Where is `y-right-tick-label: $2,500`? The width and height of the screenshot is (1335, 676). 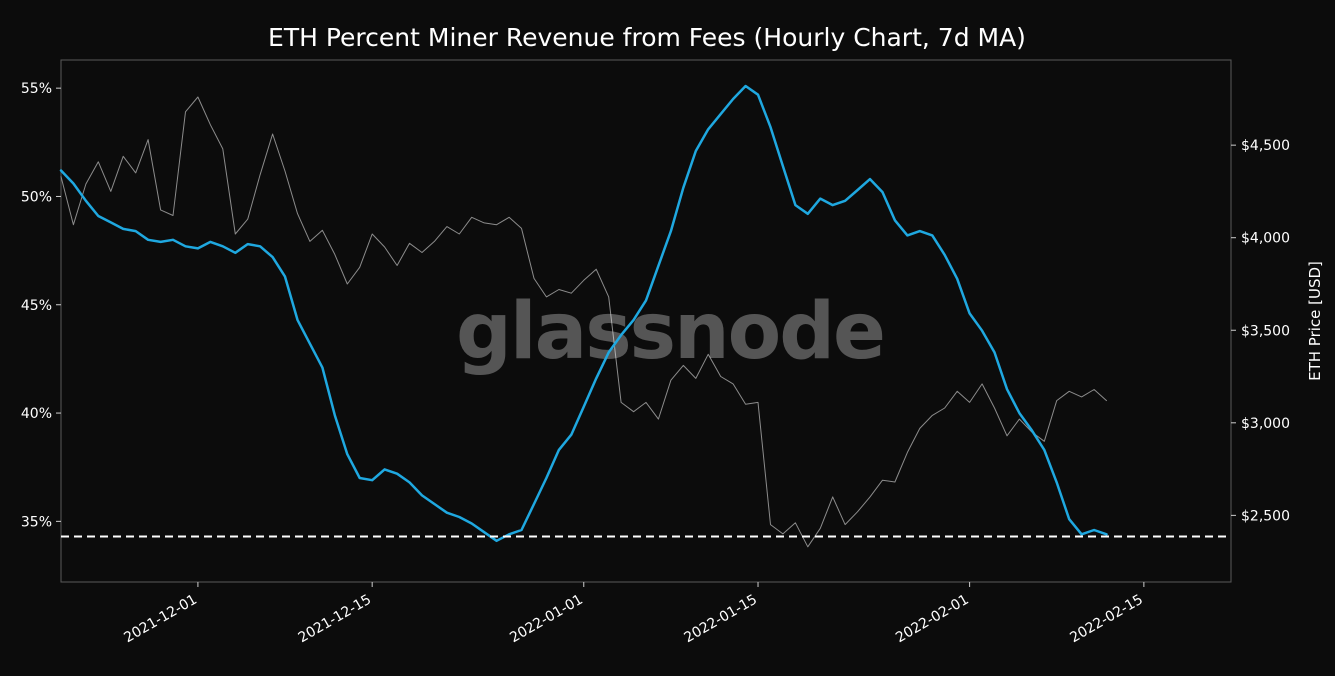 y-right-tick-label: $2,500 is located at coordinates (1265, 516).